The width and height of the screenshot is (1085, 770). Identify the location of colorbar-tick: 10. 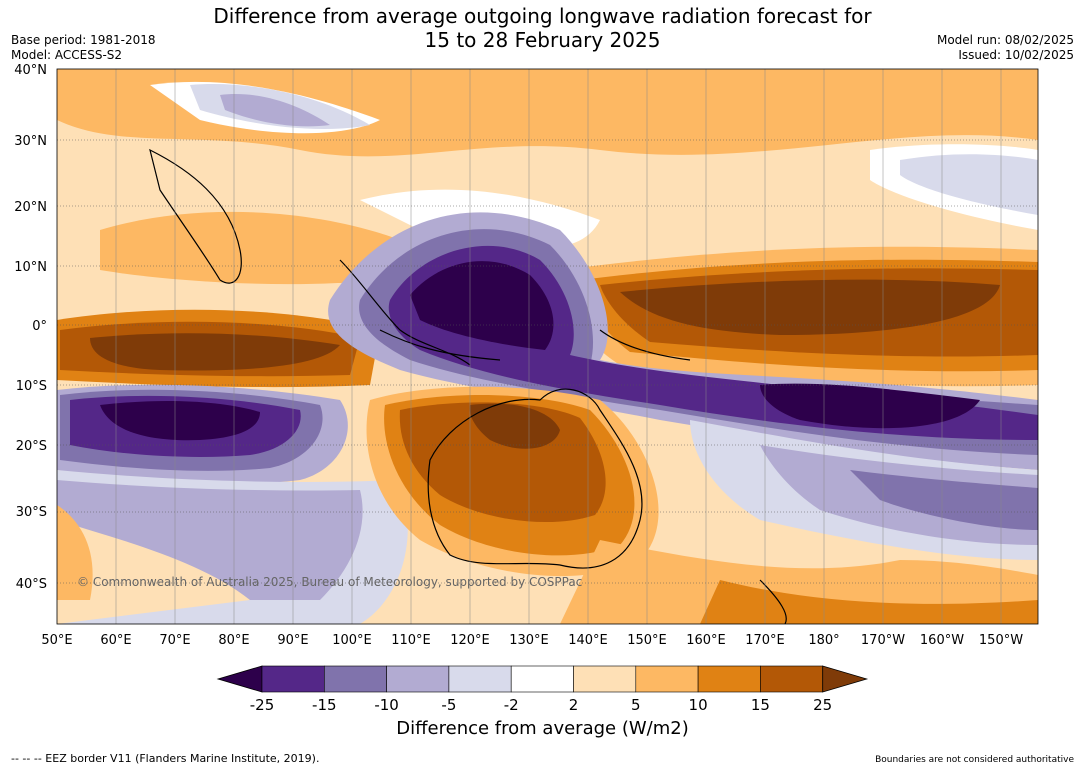
(698, 705).